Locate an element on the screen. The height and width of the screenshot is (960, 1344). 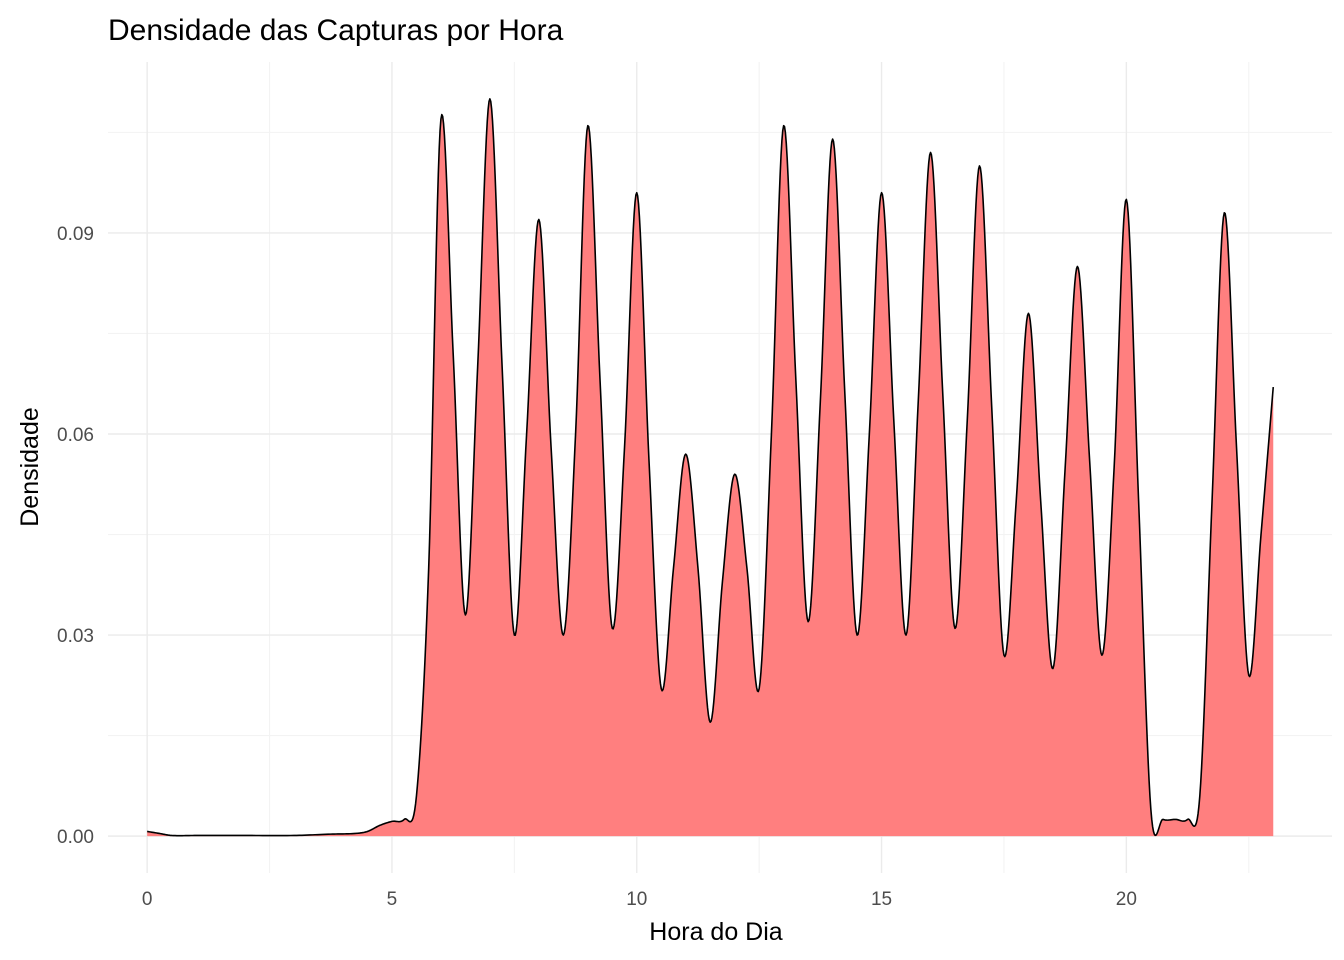
x-tick-label: 0 is located at coordinates (147, 899).